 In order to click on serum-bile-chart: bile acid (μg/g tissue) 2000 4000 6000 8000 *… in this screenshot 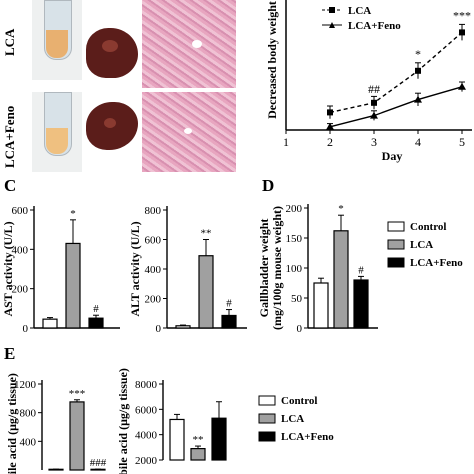, I will do `click(225, 421)`.